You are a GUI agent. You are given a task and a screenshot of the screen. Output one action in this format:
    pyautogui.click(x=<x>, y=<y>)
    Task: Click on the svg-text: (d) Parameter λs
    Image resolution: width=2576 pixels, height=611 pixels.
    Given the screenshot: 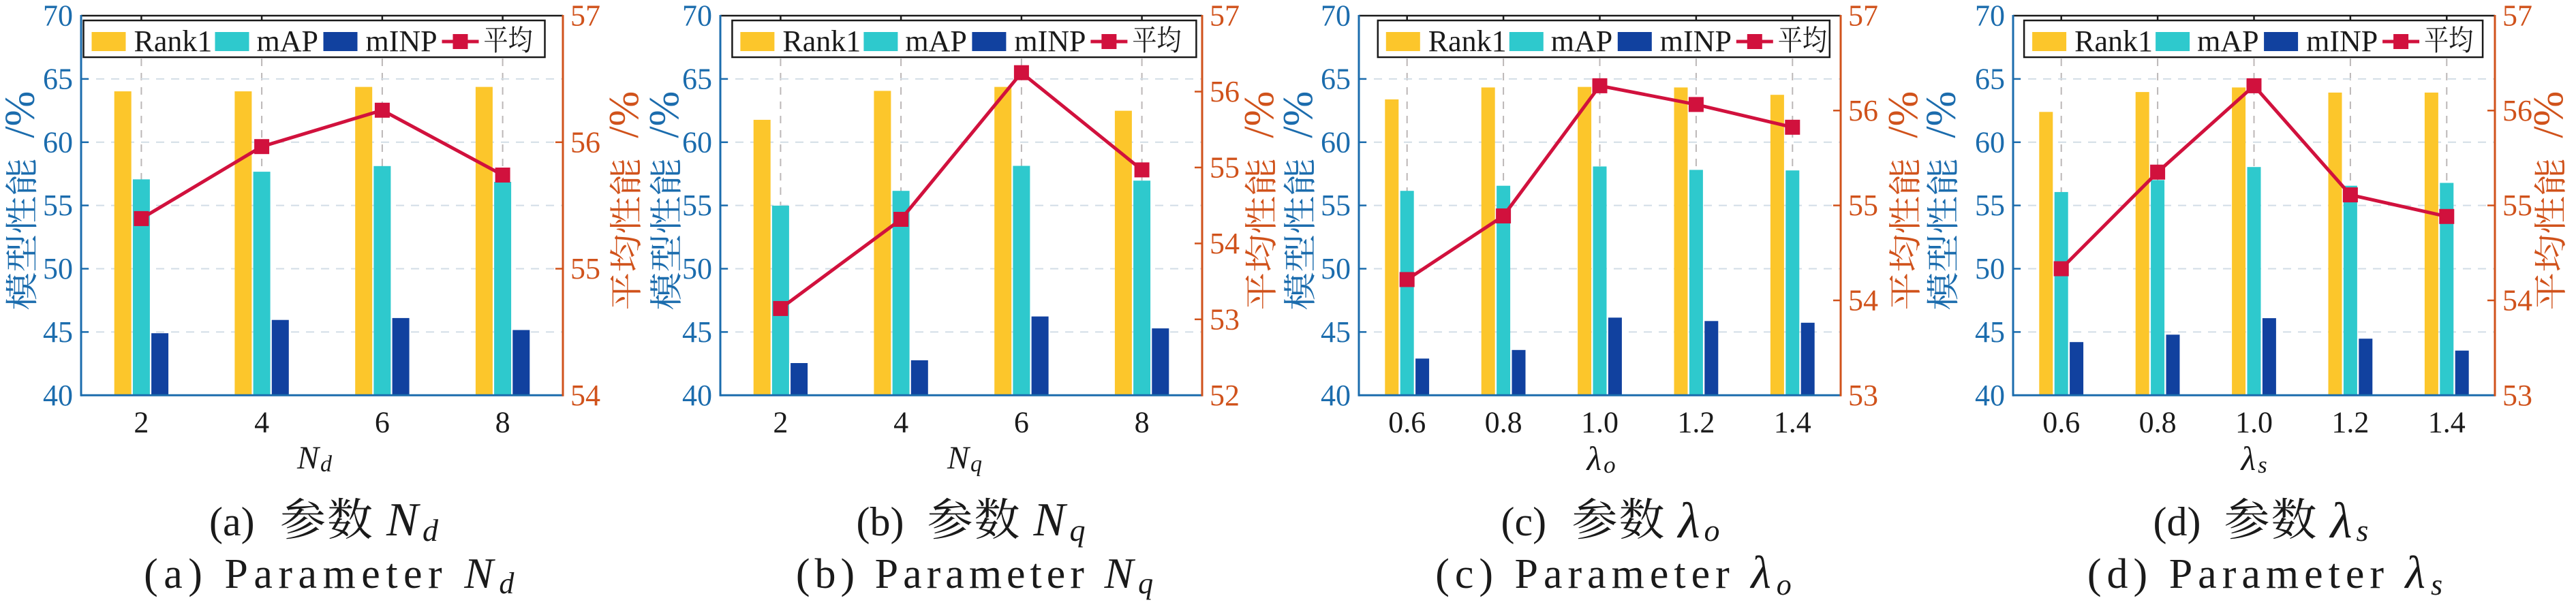 What is the action you would take?
    pyautogui.click(x=2267, y=573)
    